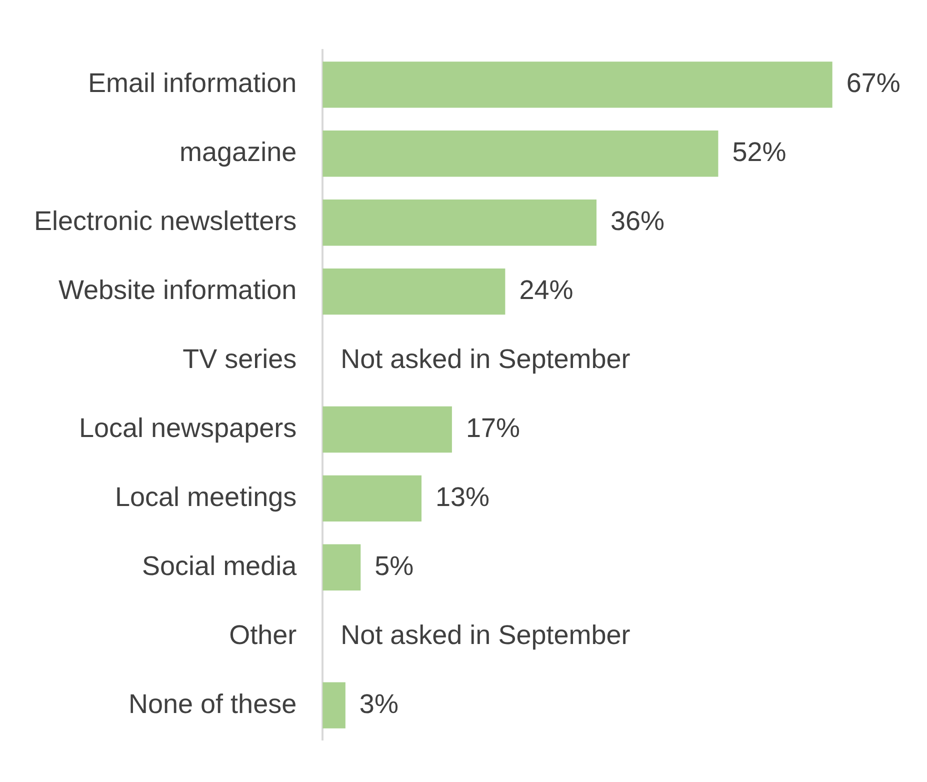 Image resolution: width=927 pixels, height=782 pixels. Describe the element at coordinates (378, 703) in the screenshot. I see `data-label: 3%` at that location.